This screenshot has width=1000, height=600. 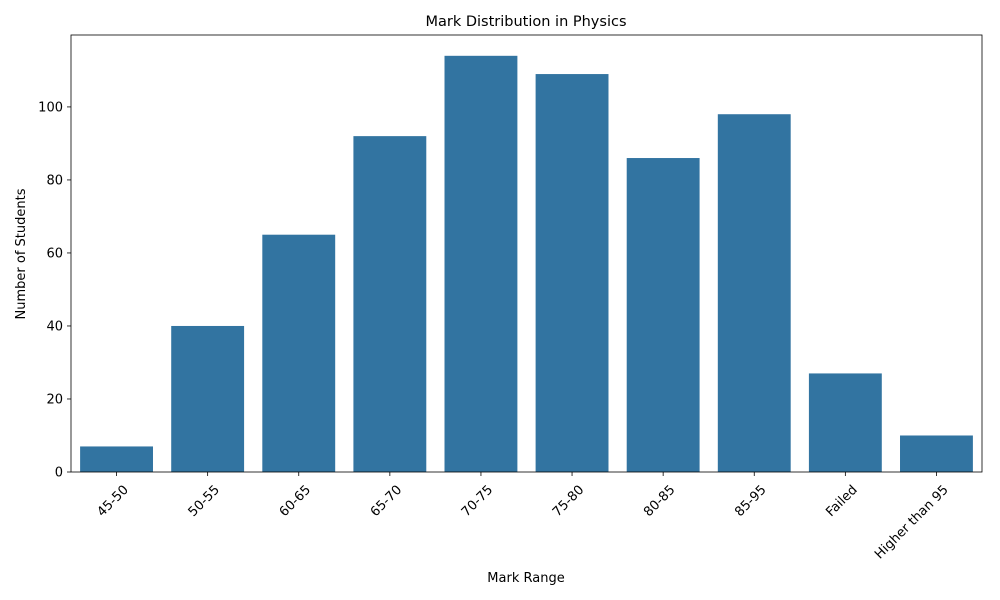 I want to click on x-tick-label: 65-70, so click(x=386, y=501).